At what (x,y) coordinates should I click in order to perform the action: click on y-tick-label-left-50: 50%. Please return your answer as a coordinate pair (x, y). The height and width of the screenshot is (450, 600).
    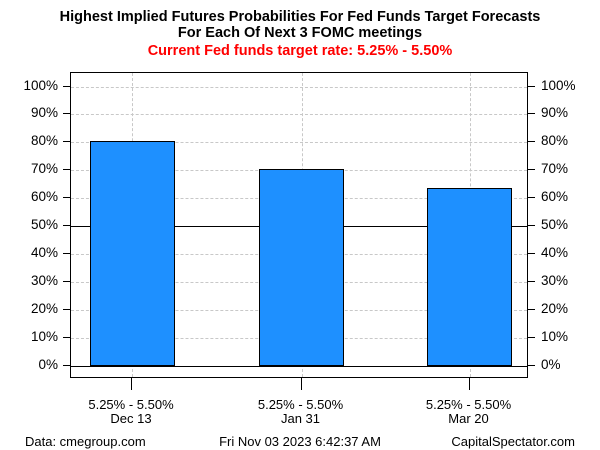
    Looking at the image, I should click on (44, 225).